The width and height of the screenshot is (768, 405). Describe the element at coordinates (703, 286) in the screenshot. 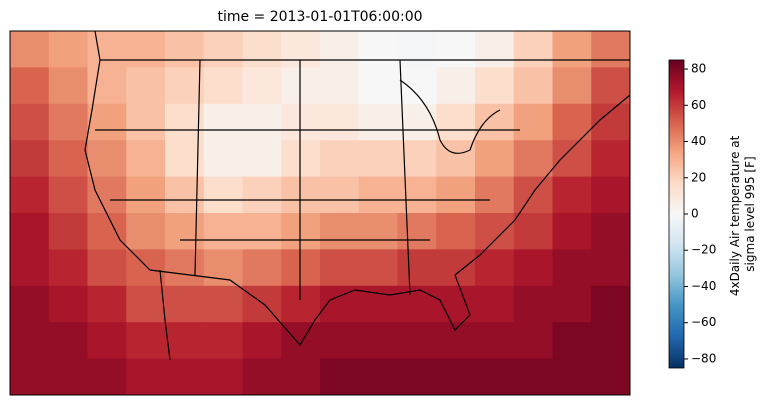

I see `colorbar-tick-label: −40` at that location.